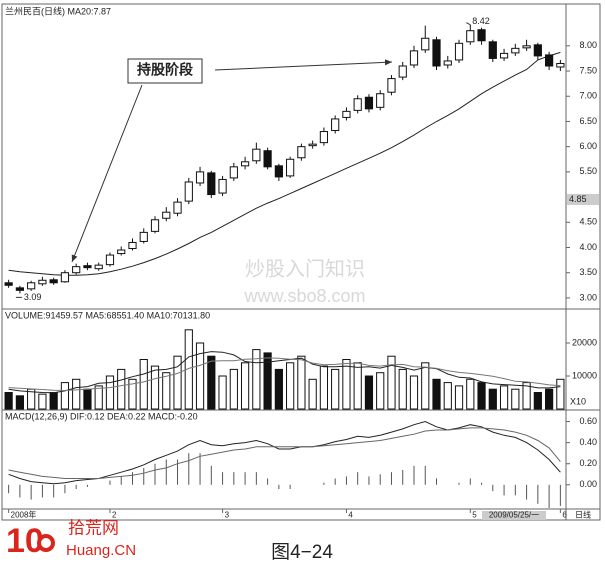 The image size is (605, 568). What do you see at coordinates (588, 297) in the screenshot?
I see `y-tick-label: 3.00` at bounding box center [588, 297].